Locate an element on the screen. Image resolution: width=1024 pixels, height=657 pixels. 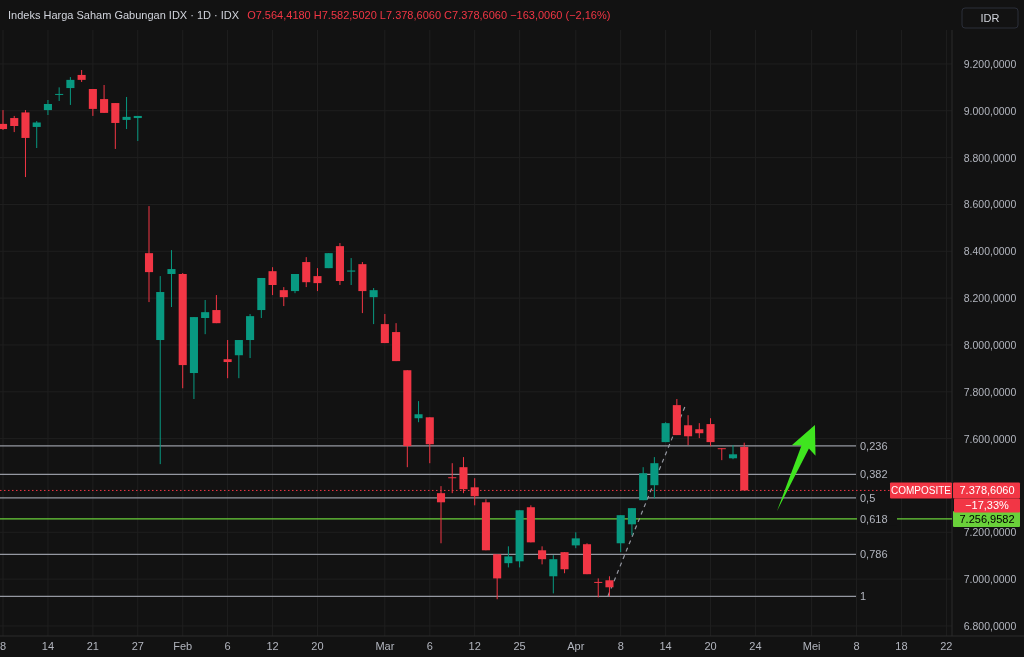
chart-title: Indeks Harga Saham Gabungan IDX · 1D · IDX is located at coordinates (124, 15).